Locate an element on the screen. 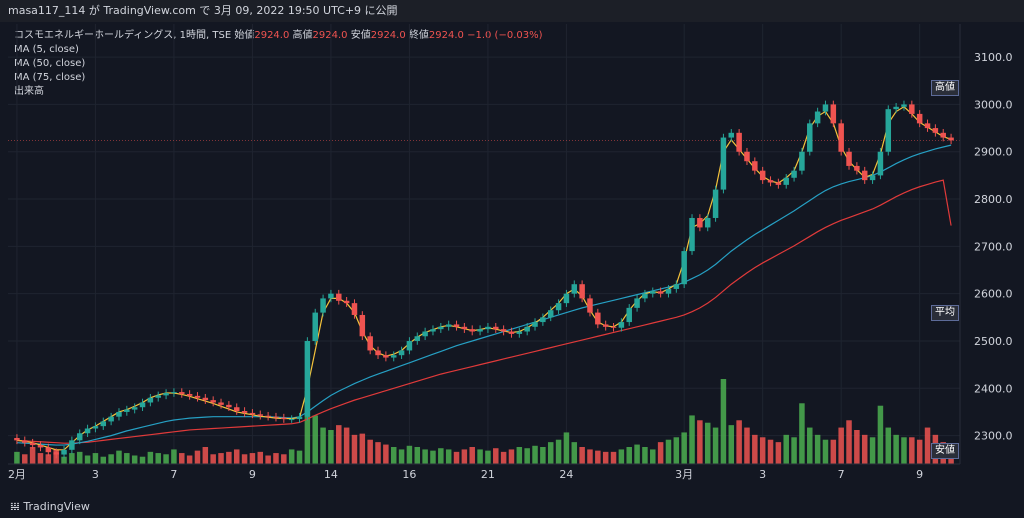 The width and height of the screenshot is (1024, 518). legend-low-label: 安値 is located at coordinates (360, 35).